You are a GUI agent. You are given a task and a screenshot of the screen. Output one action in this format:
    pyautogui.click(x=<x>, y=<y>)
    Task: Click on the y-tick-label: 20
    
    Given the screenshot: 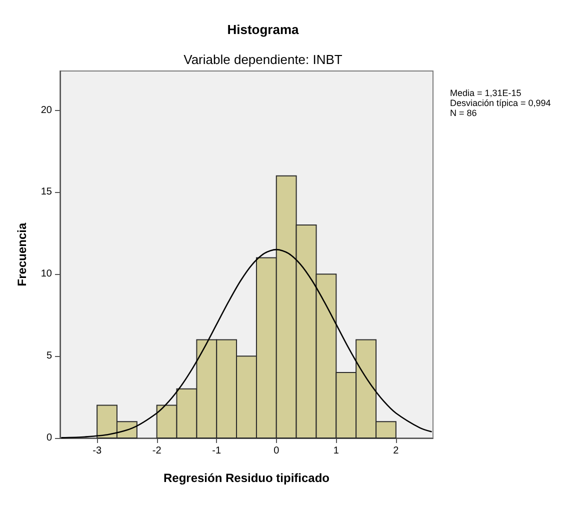 What is the action you would take?
    pyautogui.click(x=46, y=110)
    